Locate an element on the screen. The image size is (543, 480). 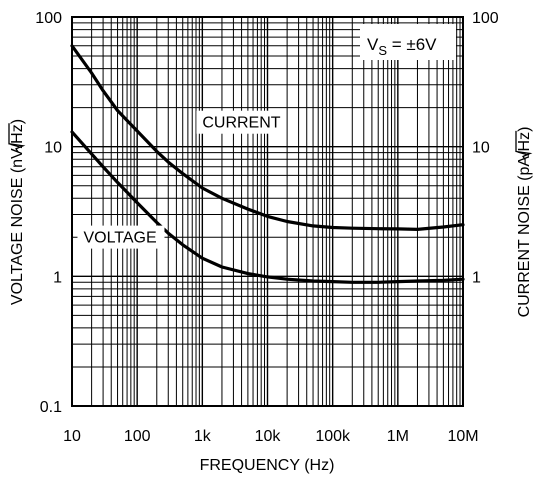
annotation-subscript: S is located at coordinates (382, 50).